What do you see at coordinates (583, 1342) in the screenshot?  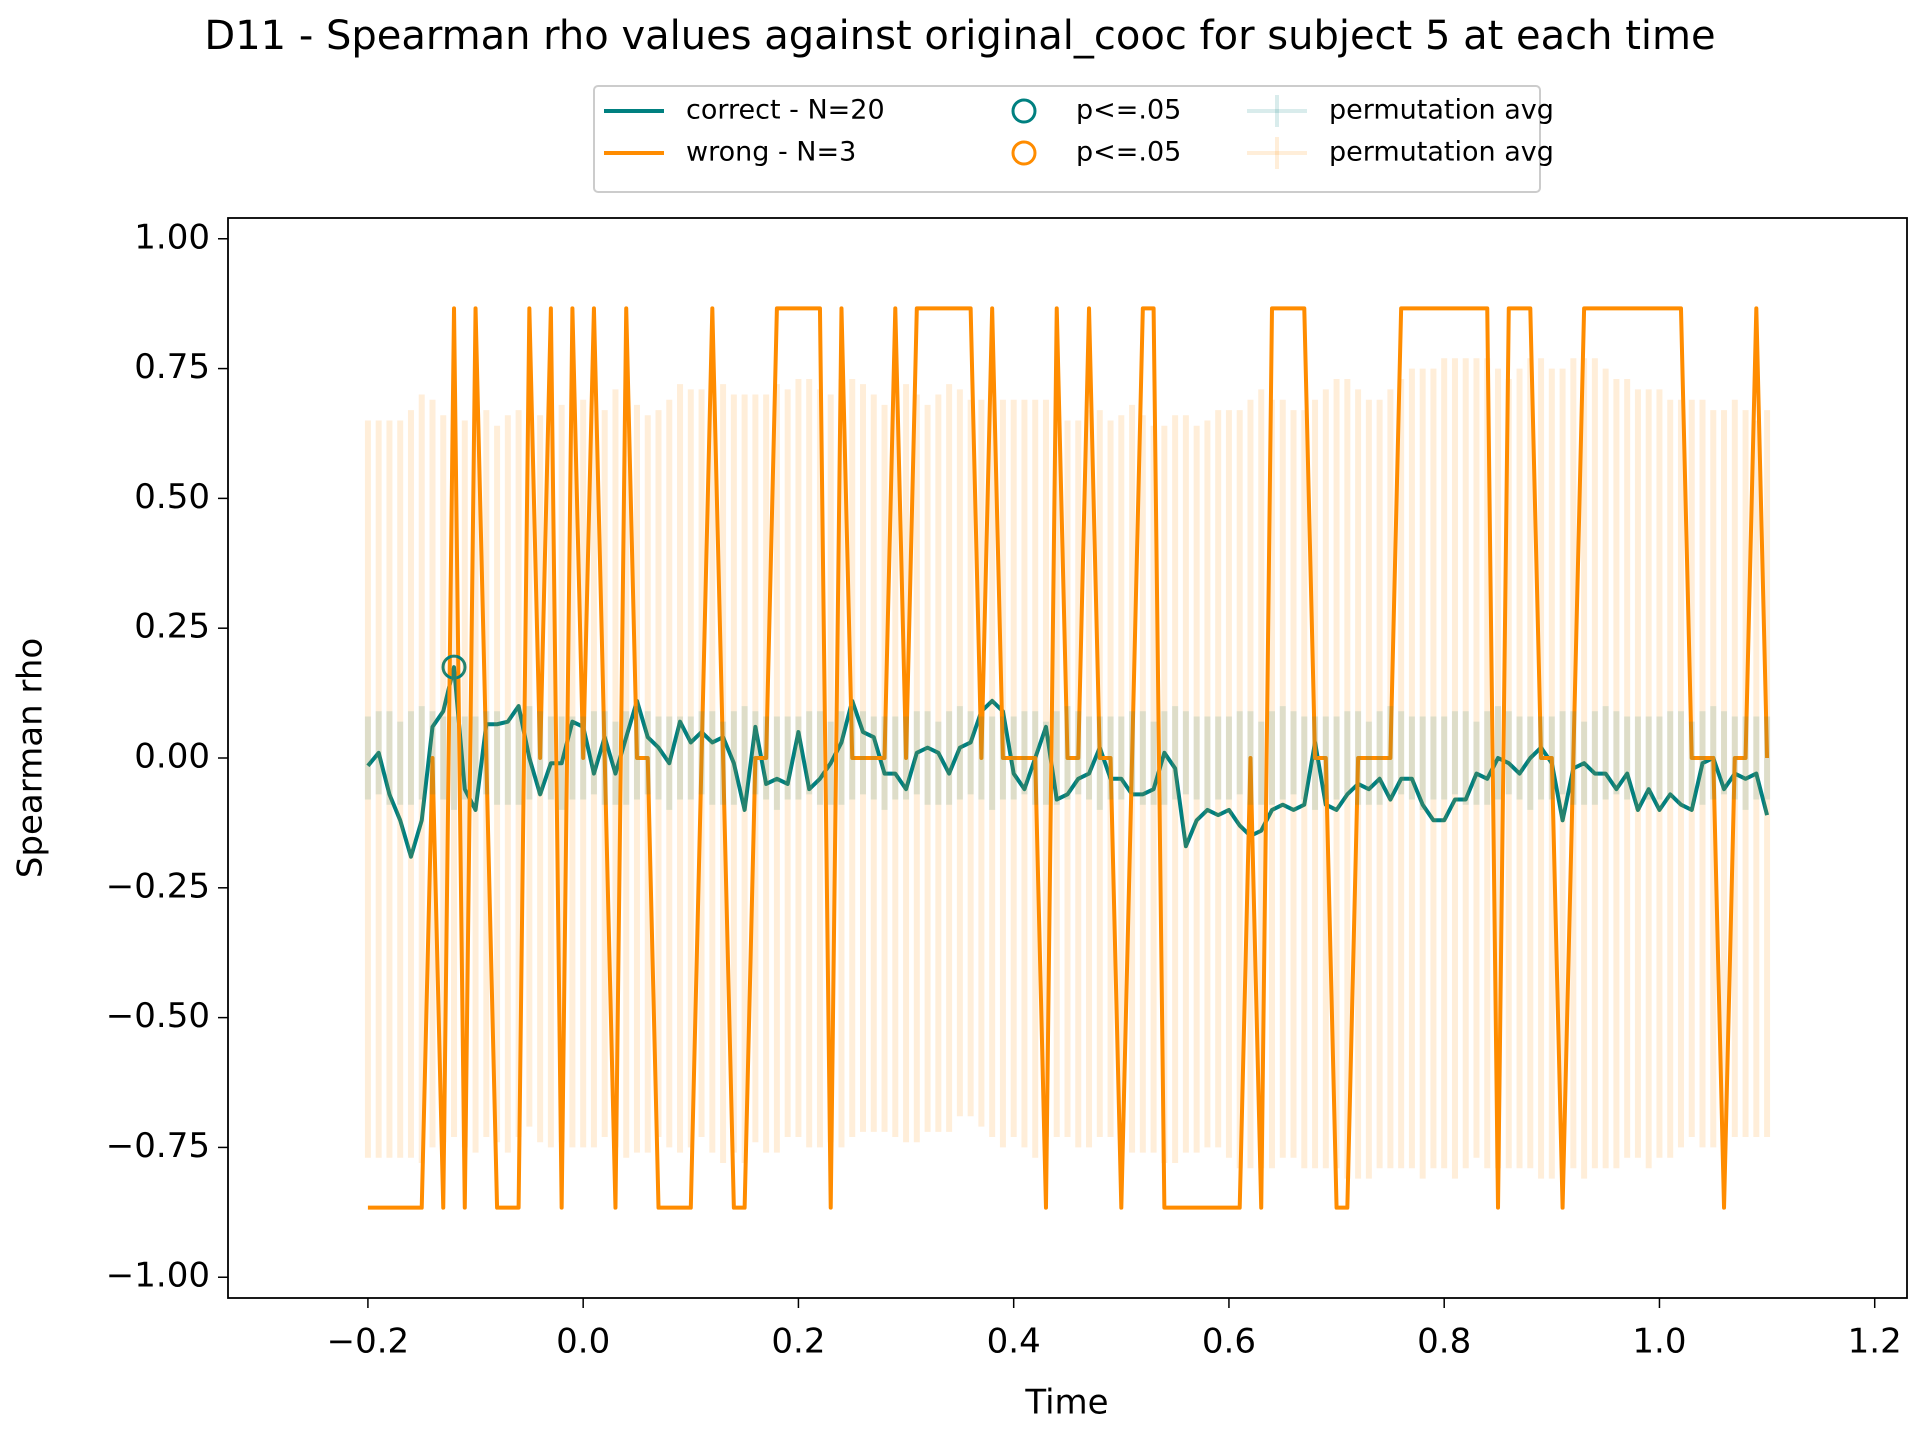 I see `x-tick-label: 0.0` at bounding box center [583, 1342].